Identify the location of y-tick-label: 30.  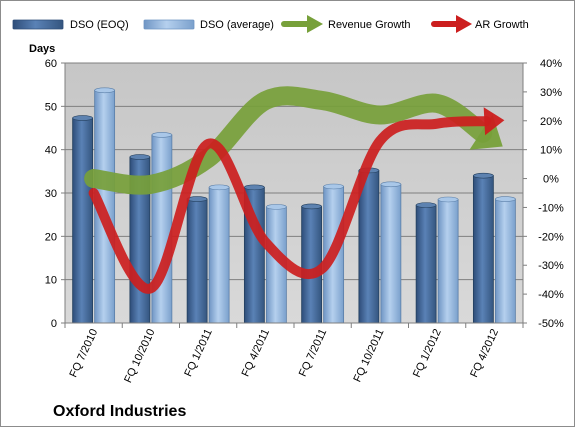
(51, 194).